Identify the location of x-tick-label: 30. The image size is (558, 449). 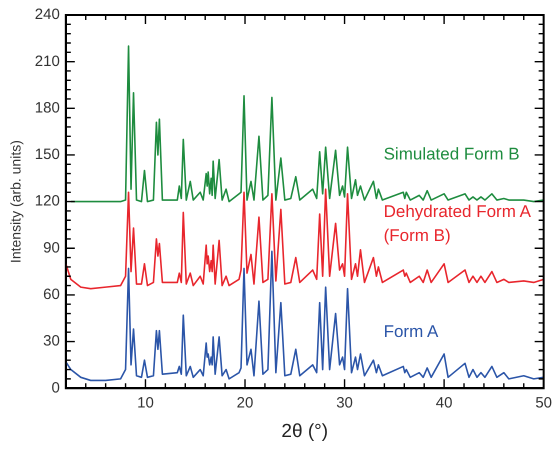
(344, 403).